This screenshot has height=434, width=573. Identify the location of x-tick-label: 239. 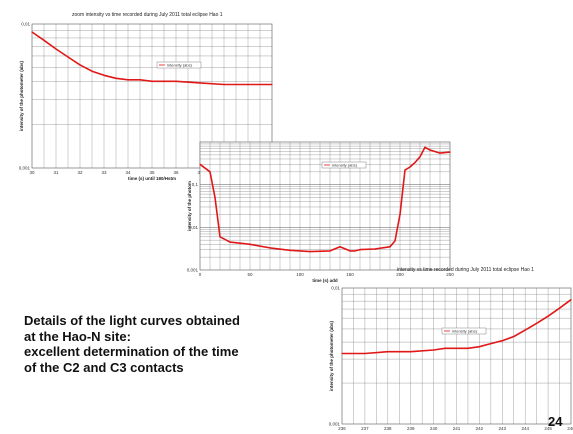
(411, 428).